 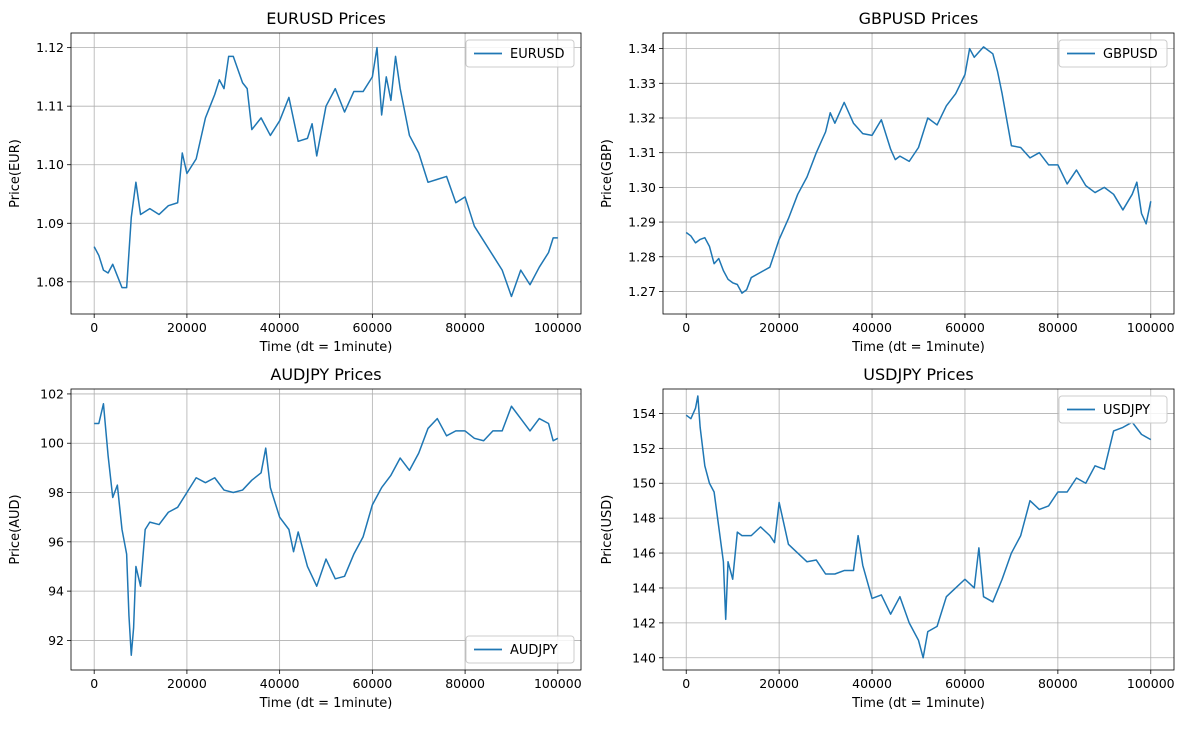 What do you see at coordinates (325, 374) in the screenshot?
I see `chart-title: AUDJPY Prices` at bounding box center [325, 374].